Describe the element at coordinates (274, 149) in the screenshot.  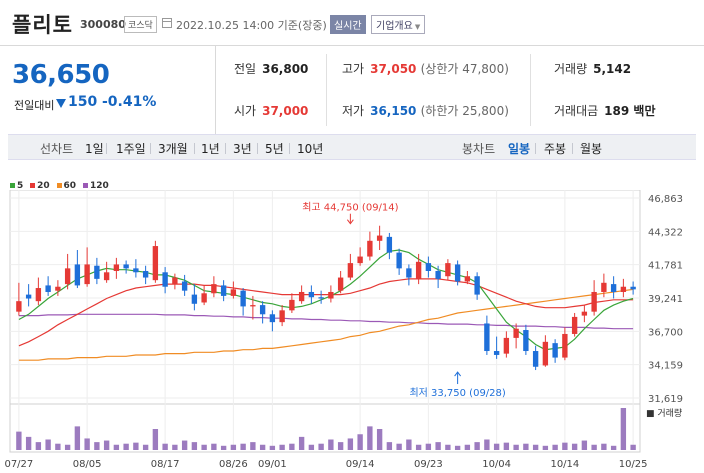
I see `tab-5years: 5년` at that location.